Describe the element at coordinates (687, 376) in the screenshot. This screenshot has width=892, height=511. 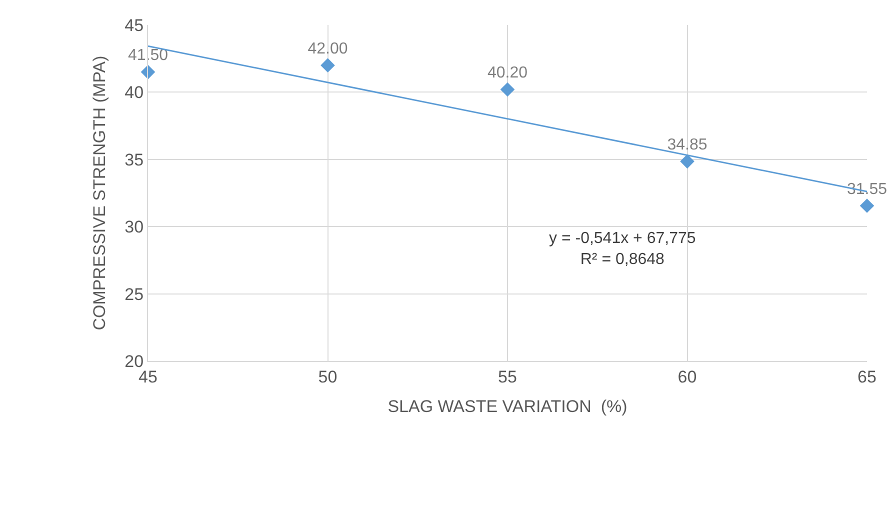
I see `x-tick-label: 60` at that location.